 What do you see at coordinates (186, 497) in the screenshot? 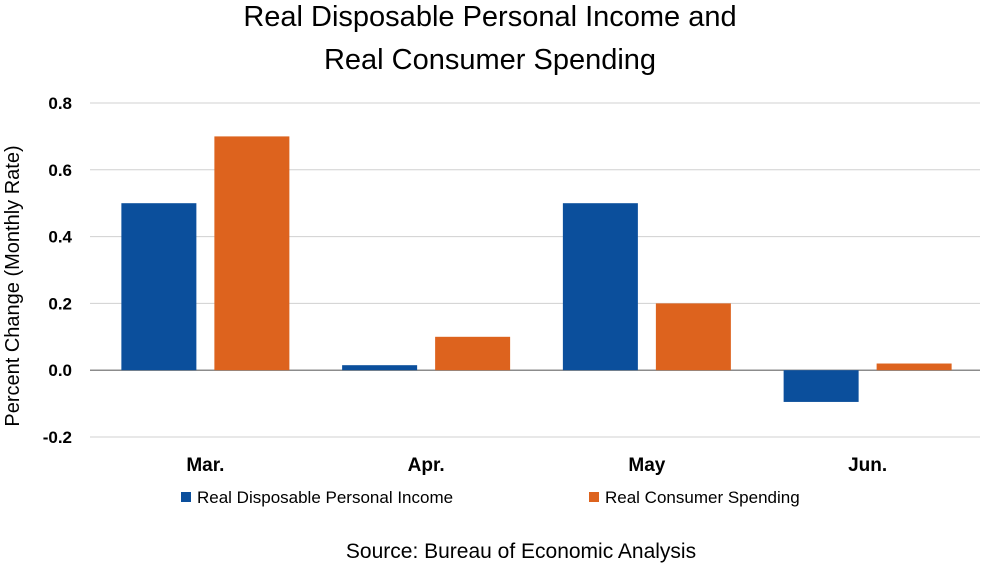
I see `legend-swatch-income` at bounding box center [186, 497].